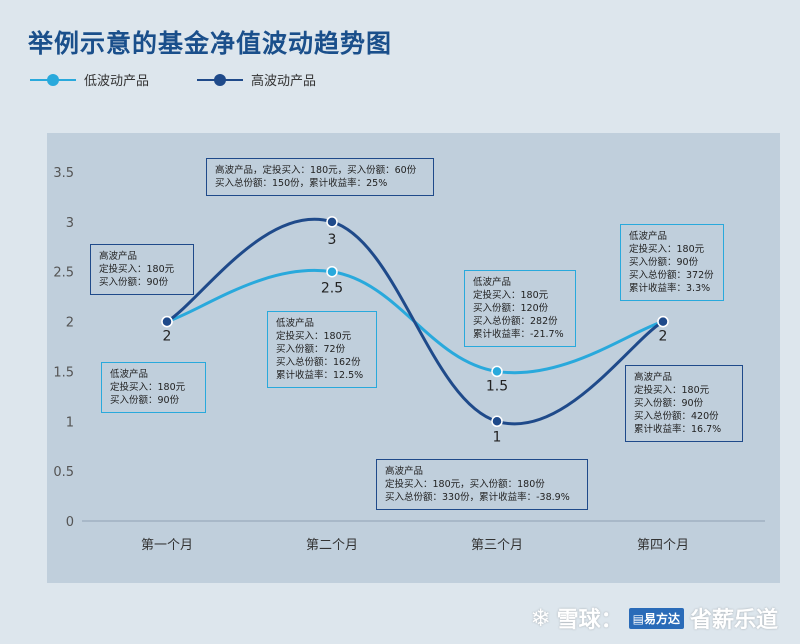 The width and height of the screenshot is (800, 644). I want to click on annotation-line: 买入份额：72份, so click(311, 349).